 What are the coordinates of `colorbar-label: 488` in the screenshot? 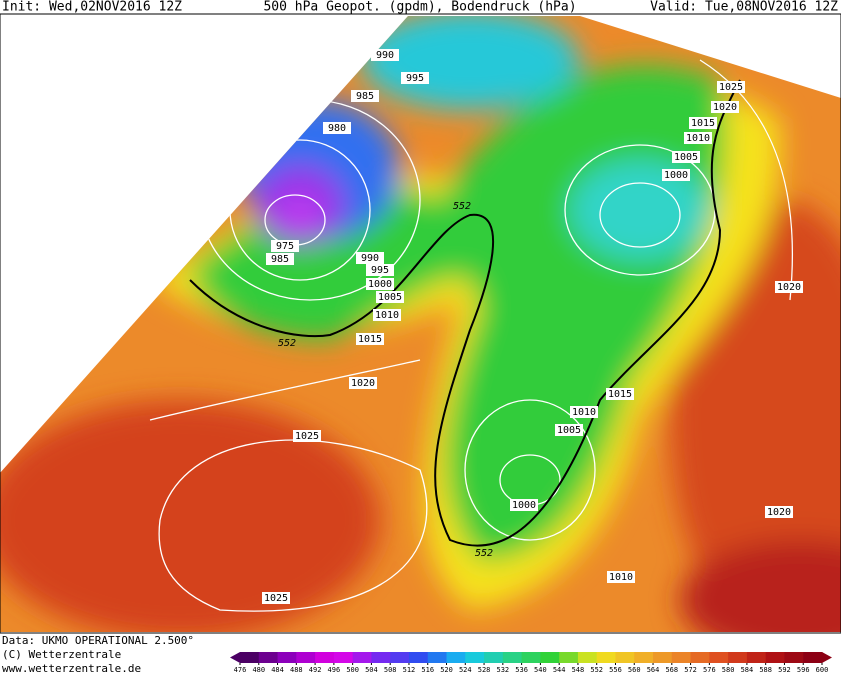 It's located at (296, 670).